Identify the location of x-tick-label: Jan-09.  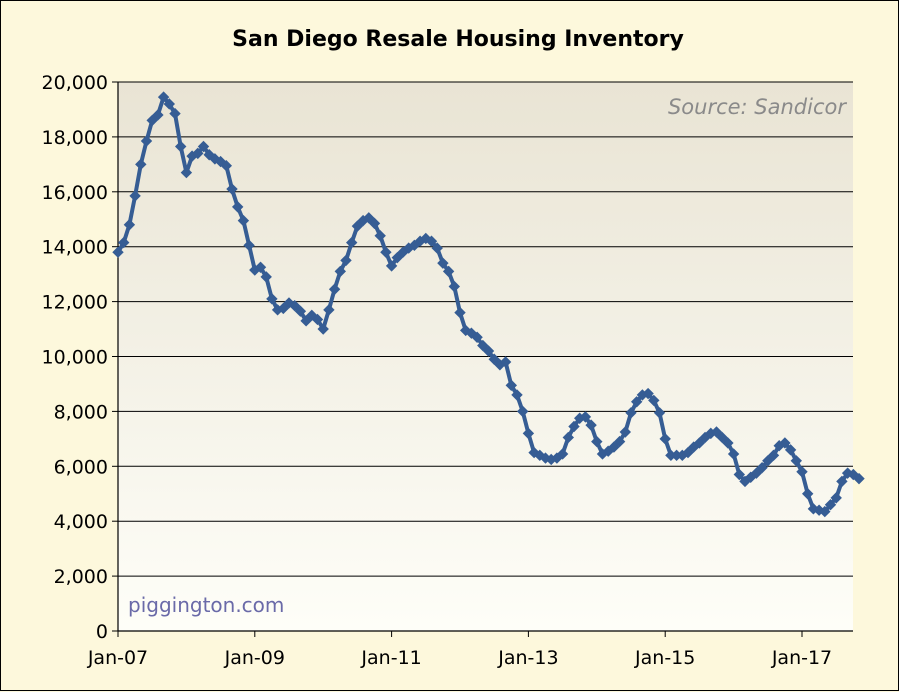
(254, 658).